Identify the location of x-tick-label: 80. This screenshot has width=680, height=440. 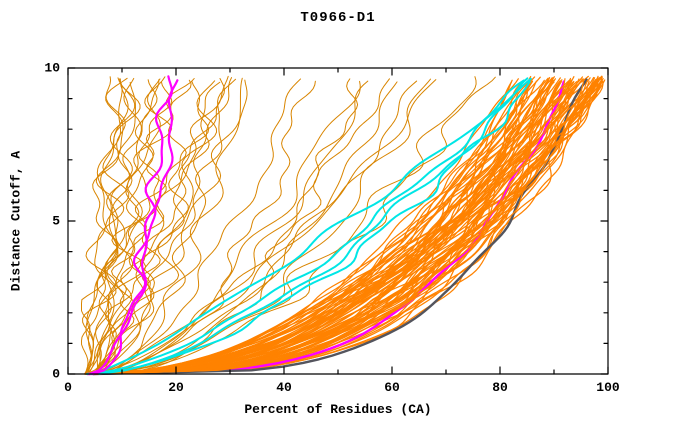
(500, 387).